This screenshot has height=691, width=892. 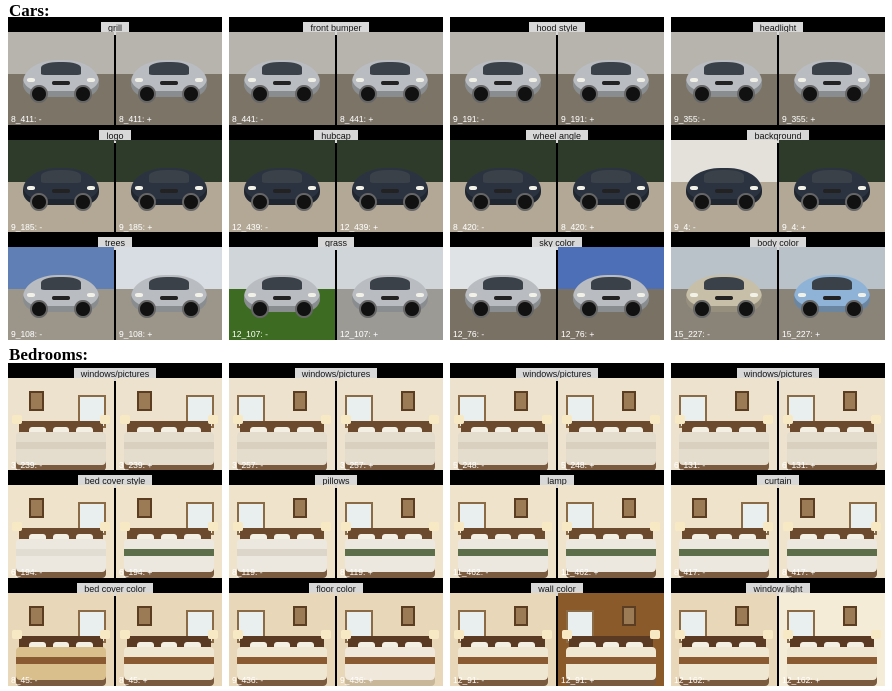 What do you see at coordinates (336, 481) in the screenshot?
I see `attribute-label-text: pillows` at bounding box center [336, 481].